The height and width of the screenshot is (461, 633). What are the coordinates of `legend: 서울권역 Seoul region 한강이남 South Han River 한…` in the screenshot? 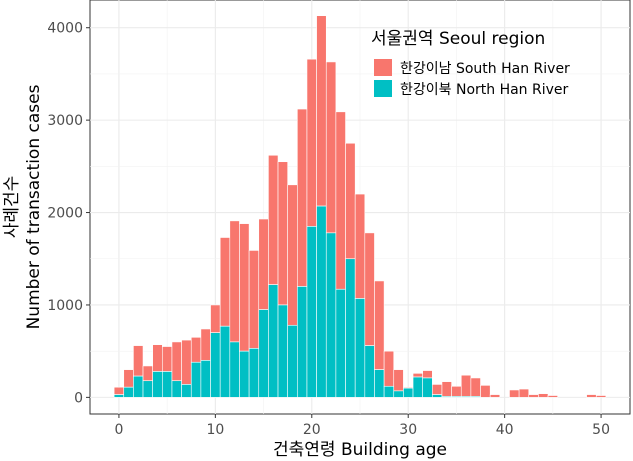 It's located at (470, 63).